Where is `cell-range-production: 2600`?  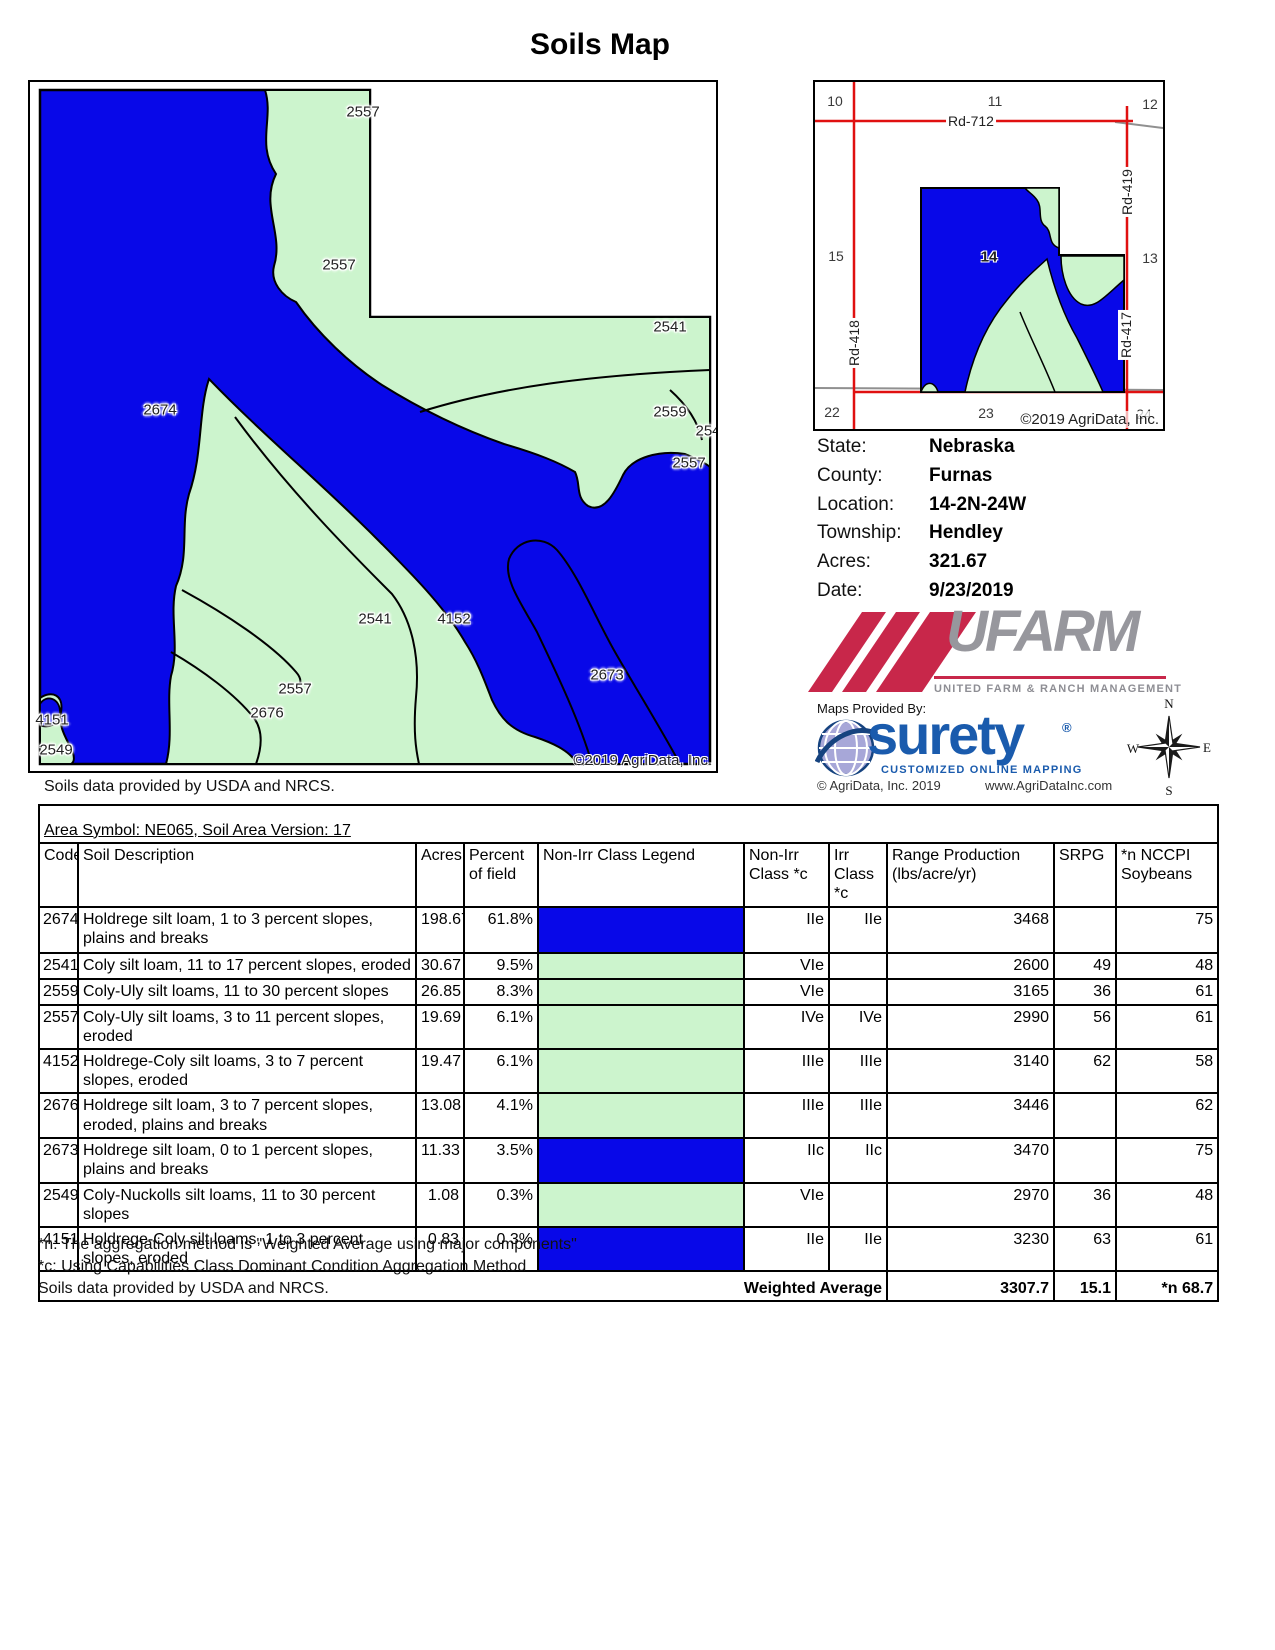 cell-range-production: 2600 is located at coordinates (970, 965).